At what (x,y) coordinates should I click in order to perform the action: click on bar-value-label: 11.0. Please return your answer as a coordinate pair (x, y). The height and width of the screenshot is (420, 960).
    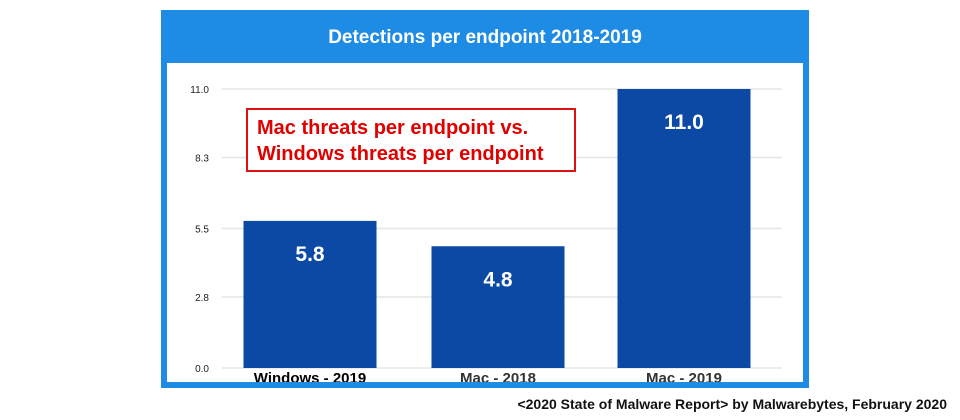
    Looking at the image, I should click on (684, 122).